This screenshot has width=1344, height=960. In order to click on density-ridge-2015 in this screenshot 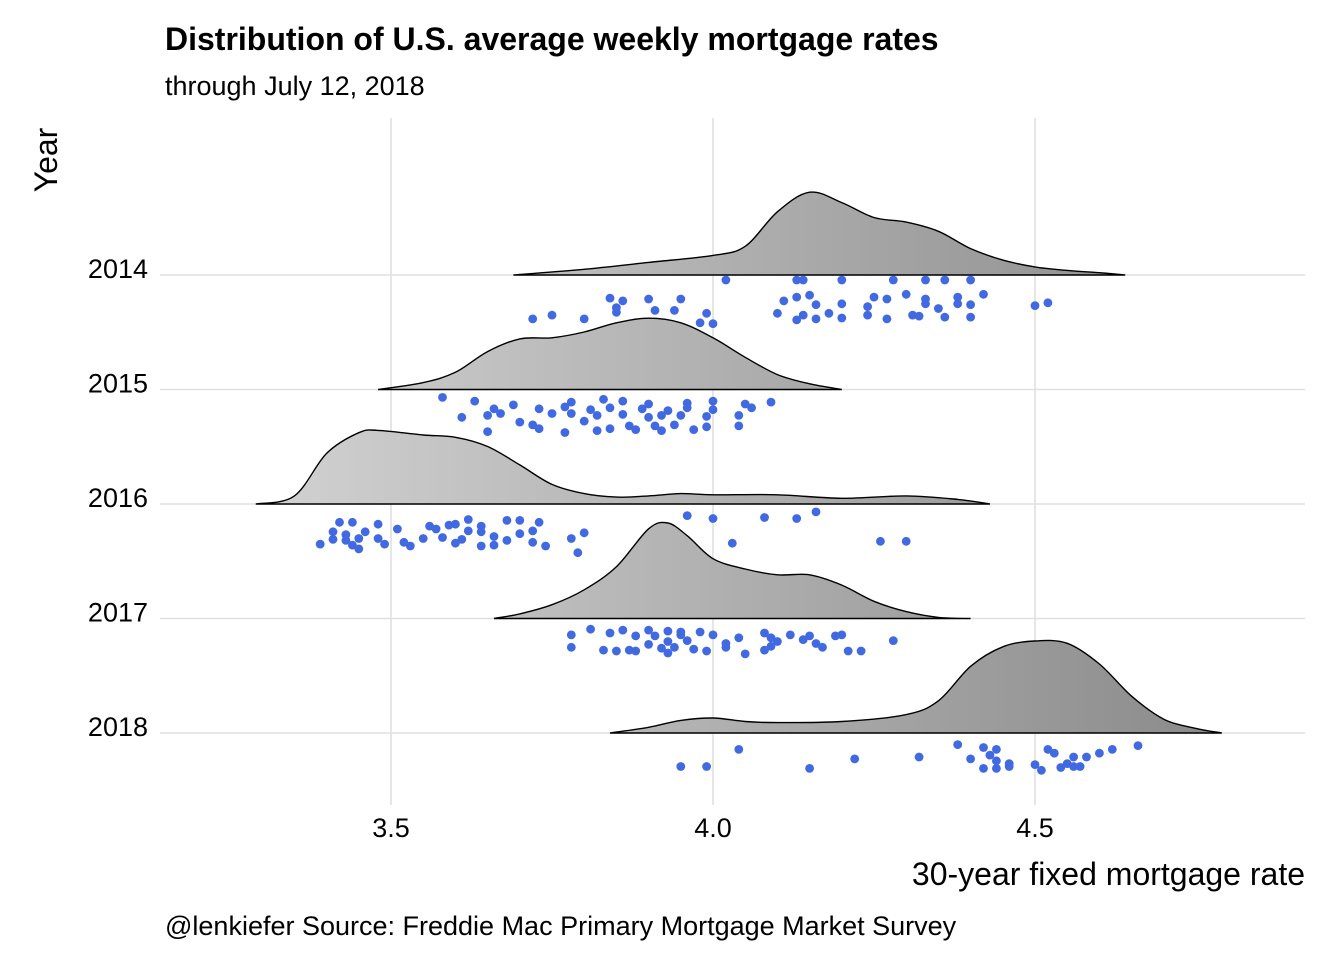, I will do `click(609, 354)`.